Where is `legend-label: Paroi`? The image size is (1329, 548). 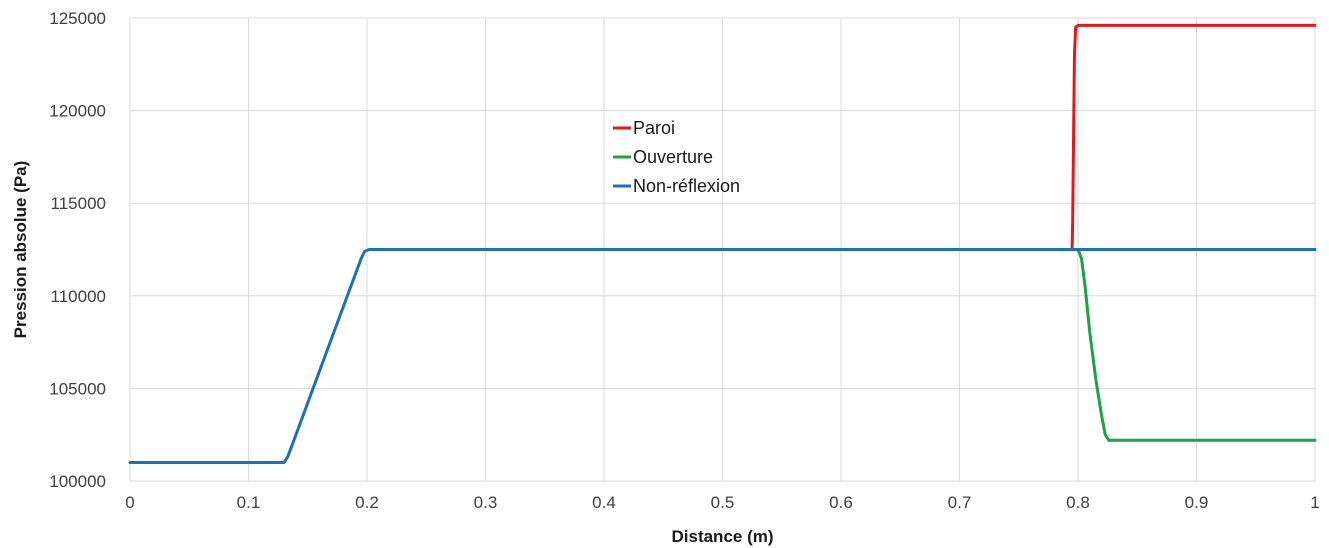 legend-label: Paroi is located at coordinates (654, 128).